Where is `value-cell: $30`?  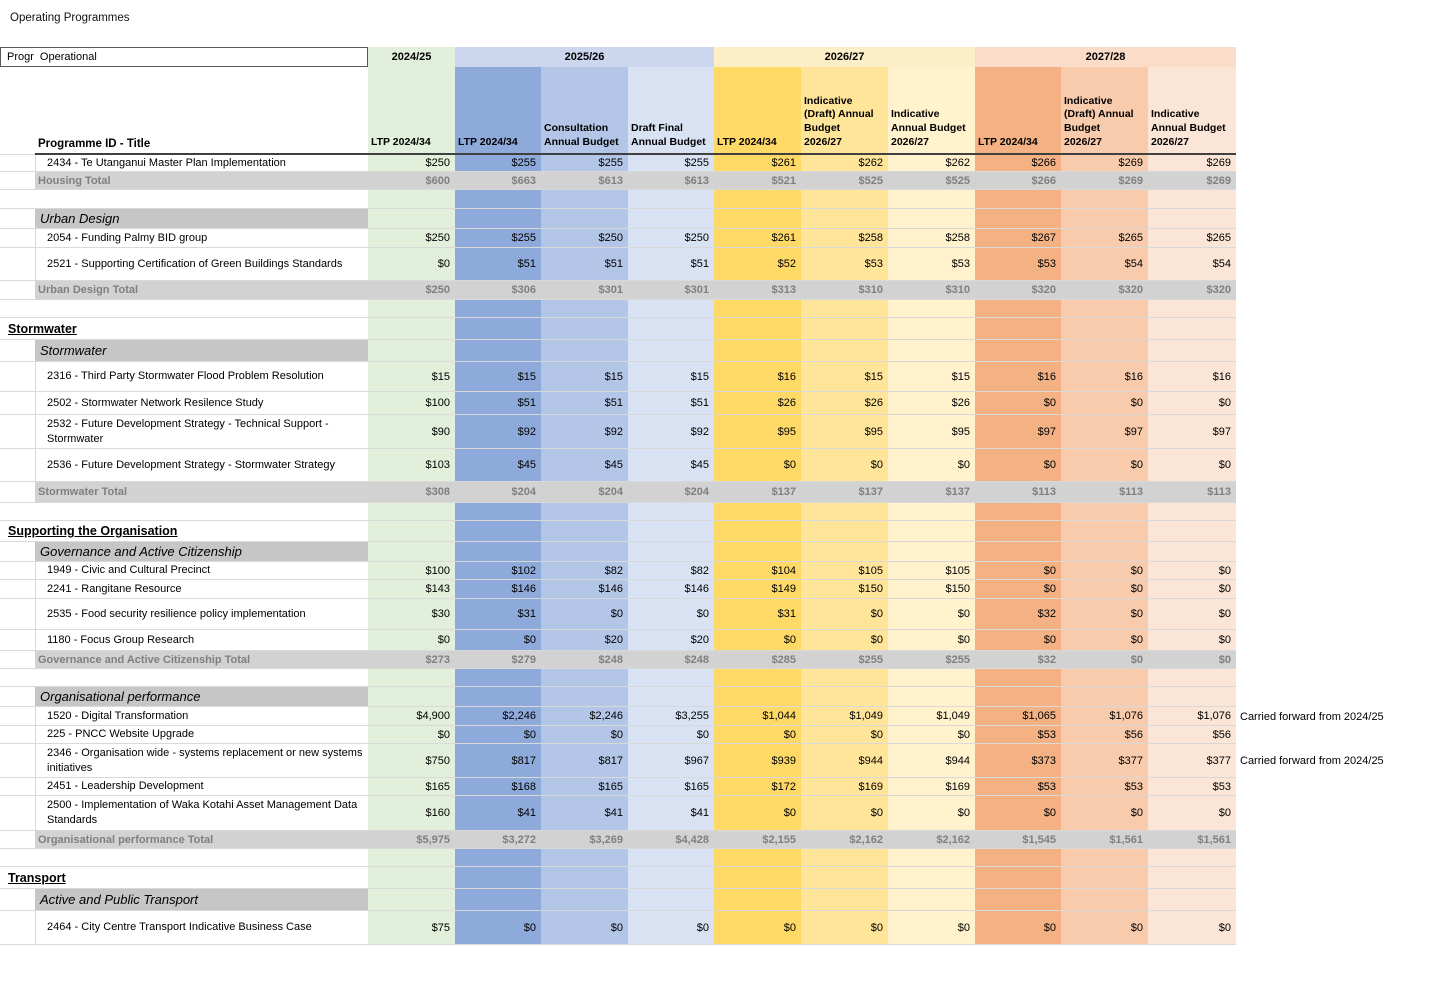 value-cell: $30 is located at coordinates (411, 614).